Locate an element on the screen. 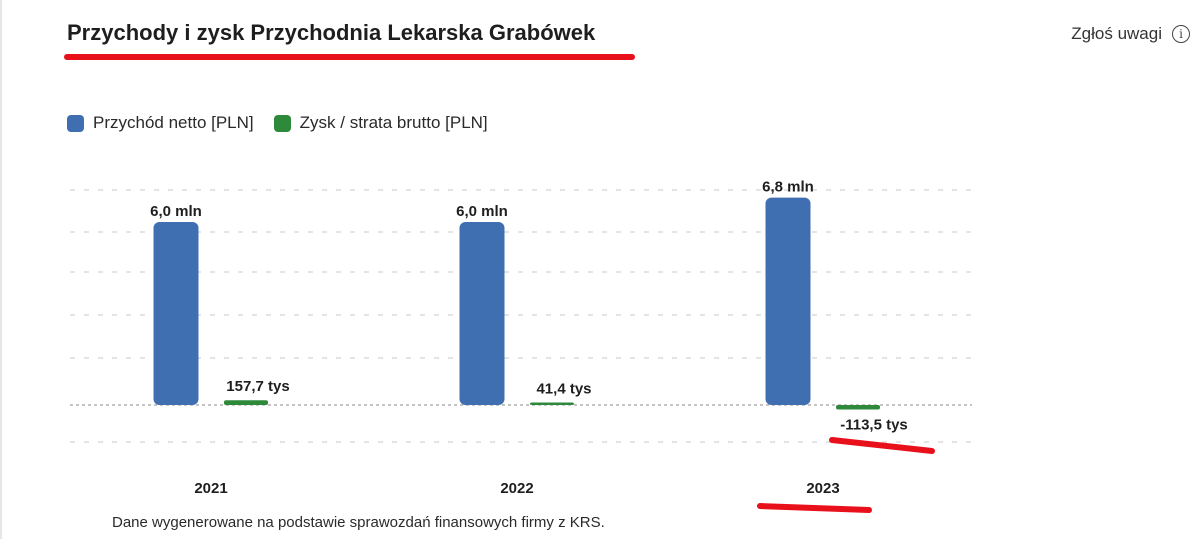  x-tick-label-2023: 2023 is located at coordinates (822, 488).